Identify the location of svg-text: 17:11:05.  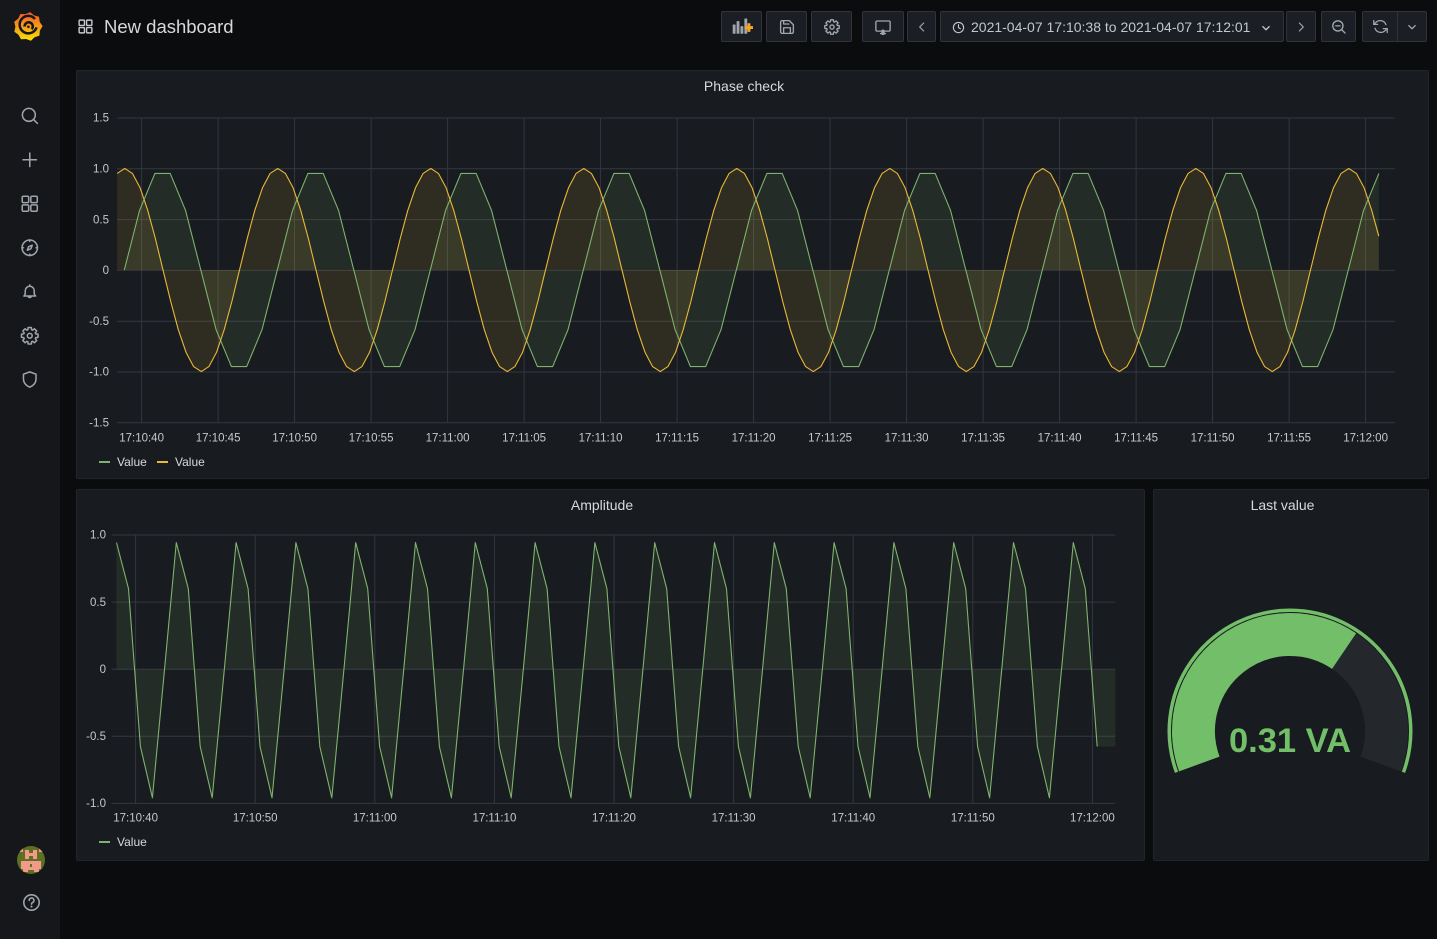
(524, 439).